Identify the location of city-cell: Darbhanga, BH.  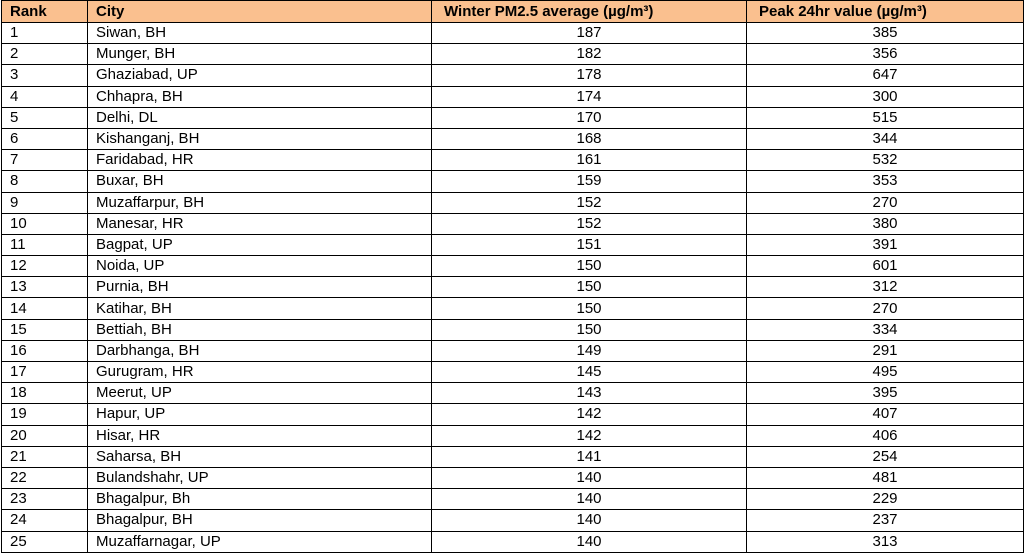
(259, 351).